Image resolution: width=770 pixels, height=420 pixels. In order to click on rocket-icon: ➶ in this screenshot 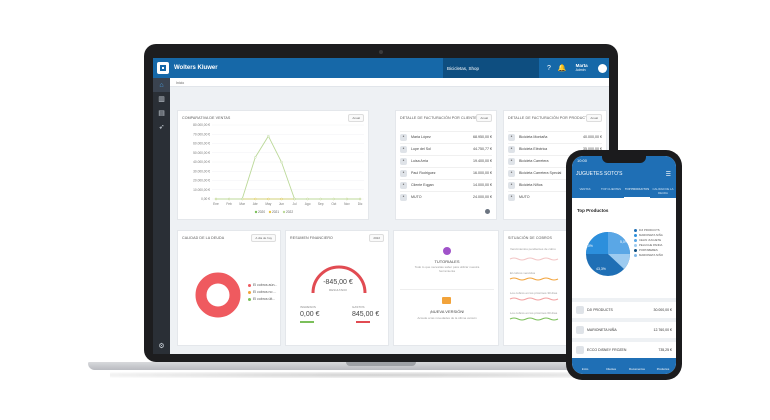, I will do `click(161, 127)`.